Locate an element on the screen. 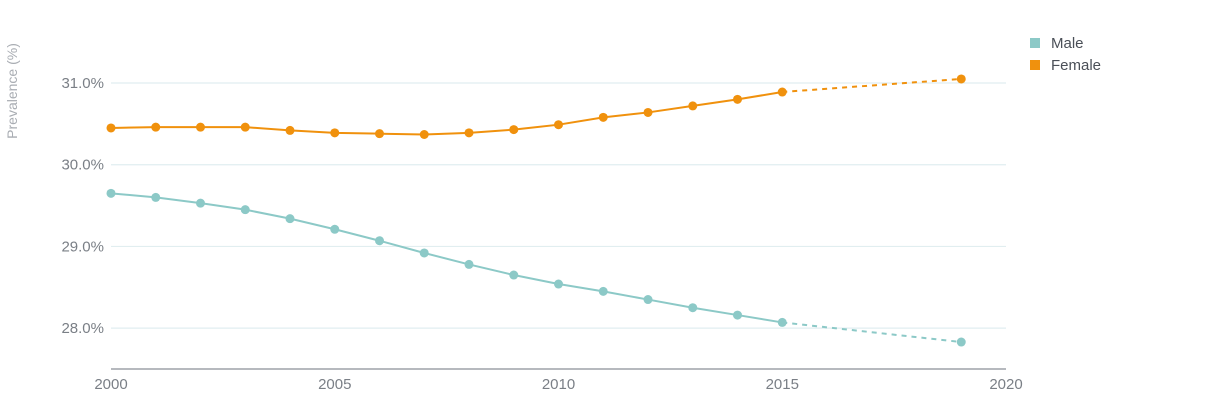  y-tick-labels: 28.0% 29.0% 30.0% 31.0% is located at coordinates (82, 206).